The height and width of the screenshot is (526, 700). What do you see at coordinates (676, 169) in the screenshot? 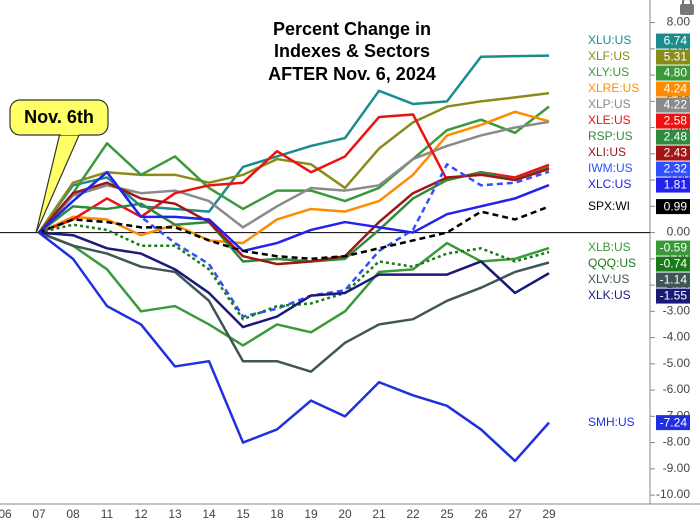
I see `value-label: 2.32` at bounding box center [676, 169].